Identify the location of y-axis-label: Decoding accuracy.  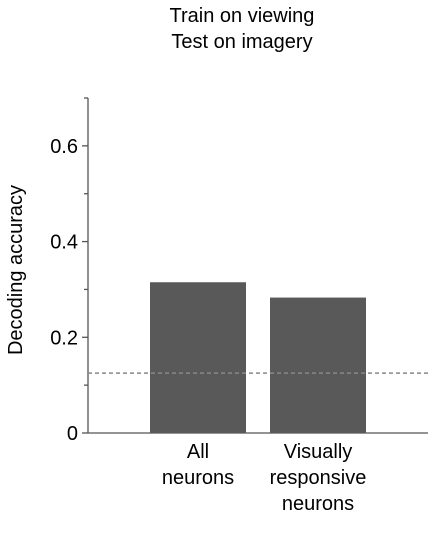
(16, 270).